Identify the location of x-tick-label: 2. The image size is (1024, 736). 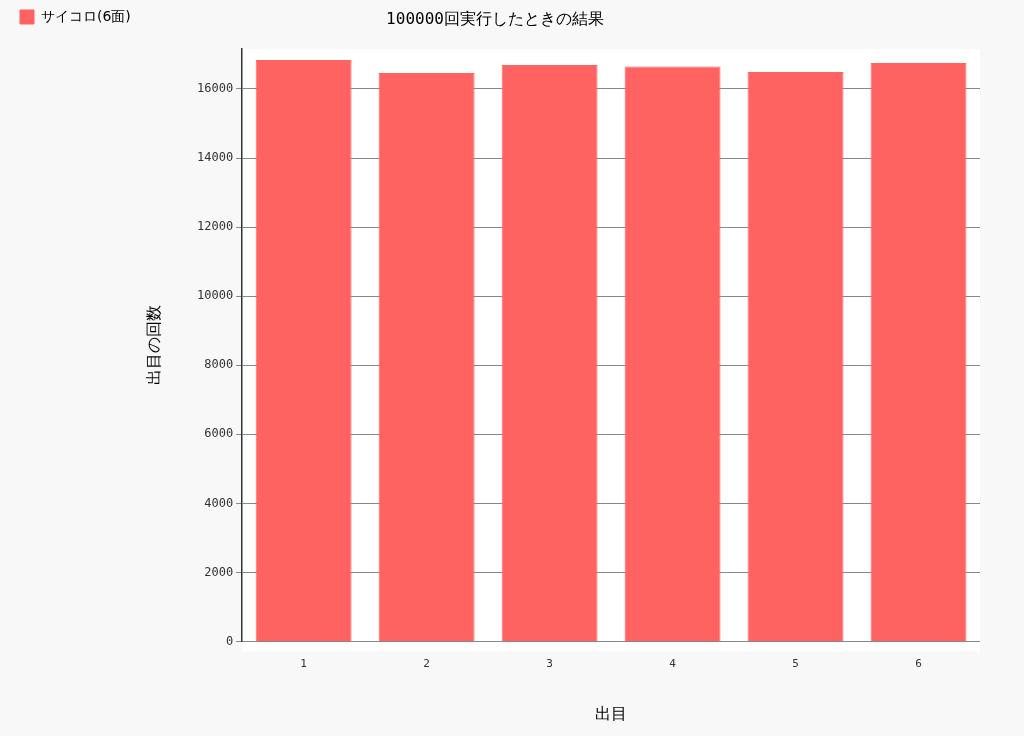
(426, 664).